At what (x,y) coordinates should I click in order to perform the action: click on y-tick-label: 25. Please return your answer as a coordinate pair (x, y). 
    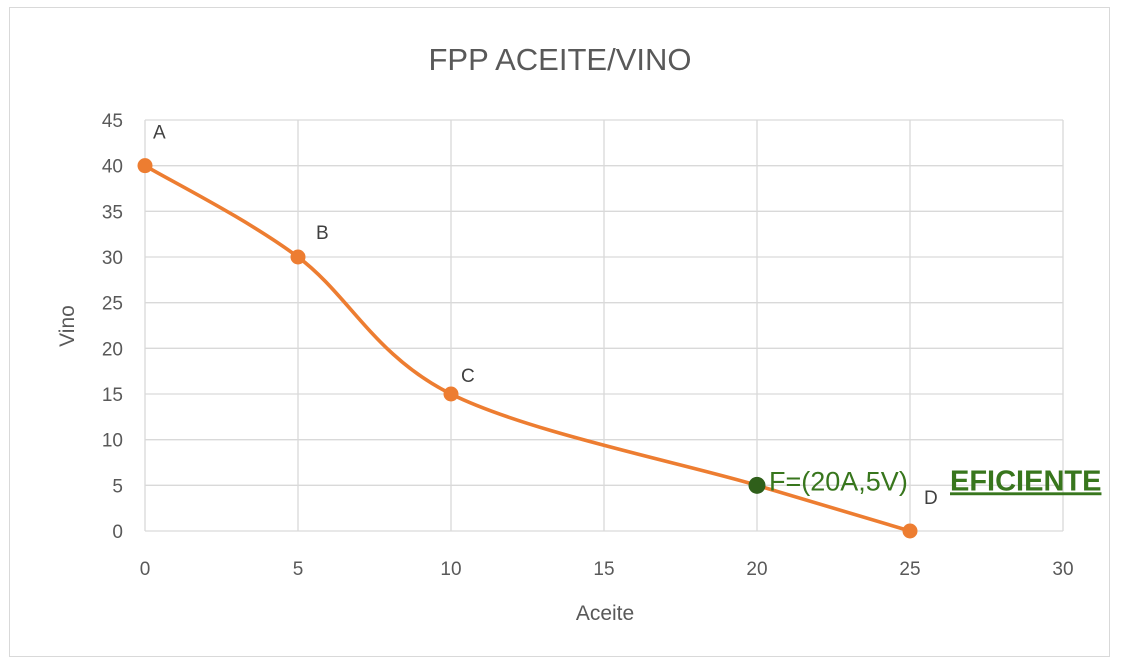
    Looking at the image, I should click on (112, 304).